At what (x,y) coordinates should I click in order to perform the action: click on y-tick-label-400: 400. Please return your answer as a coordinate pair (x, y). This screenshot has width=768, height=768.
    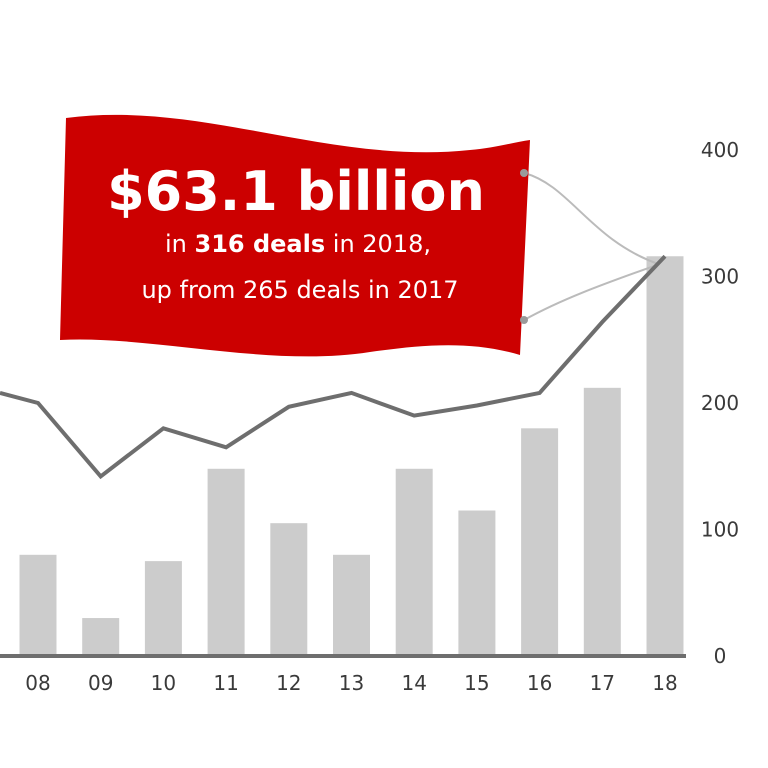
    Looking at the image, I should click on (720, 150).